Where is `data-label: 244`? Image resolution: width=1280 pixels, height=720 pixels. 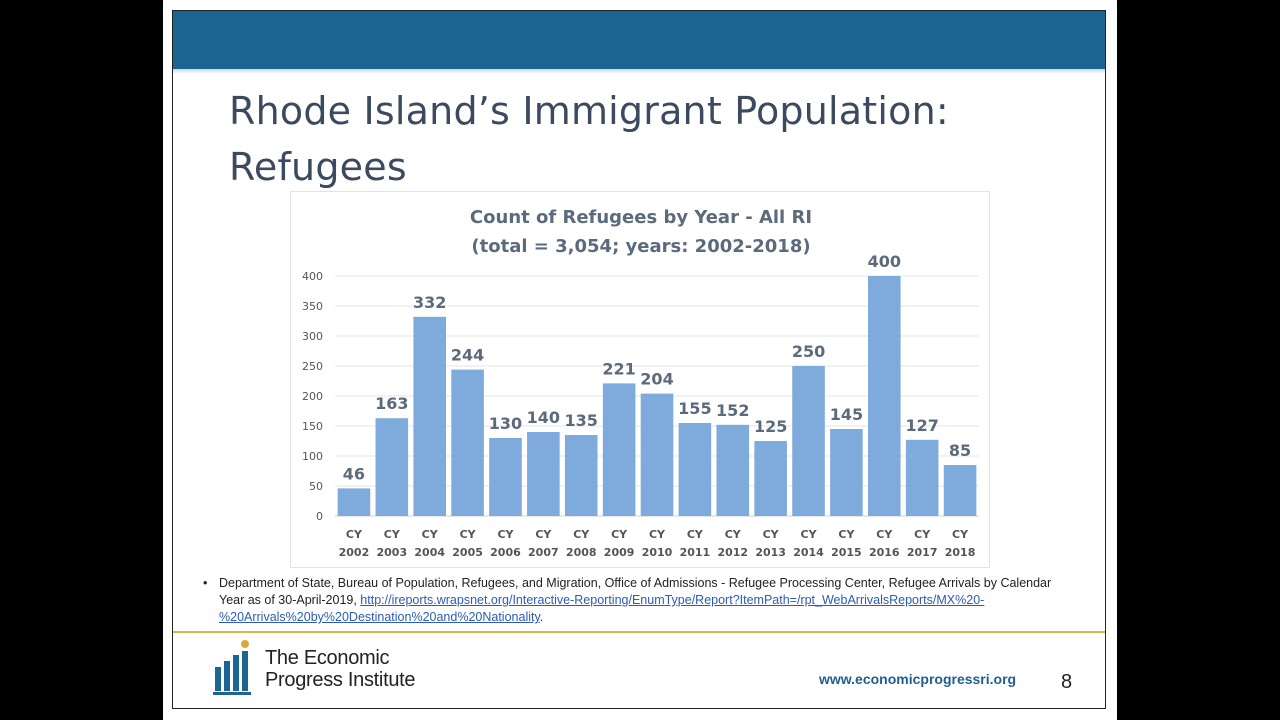 data-label: 244 is located at coordinates (467, 355).